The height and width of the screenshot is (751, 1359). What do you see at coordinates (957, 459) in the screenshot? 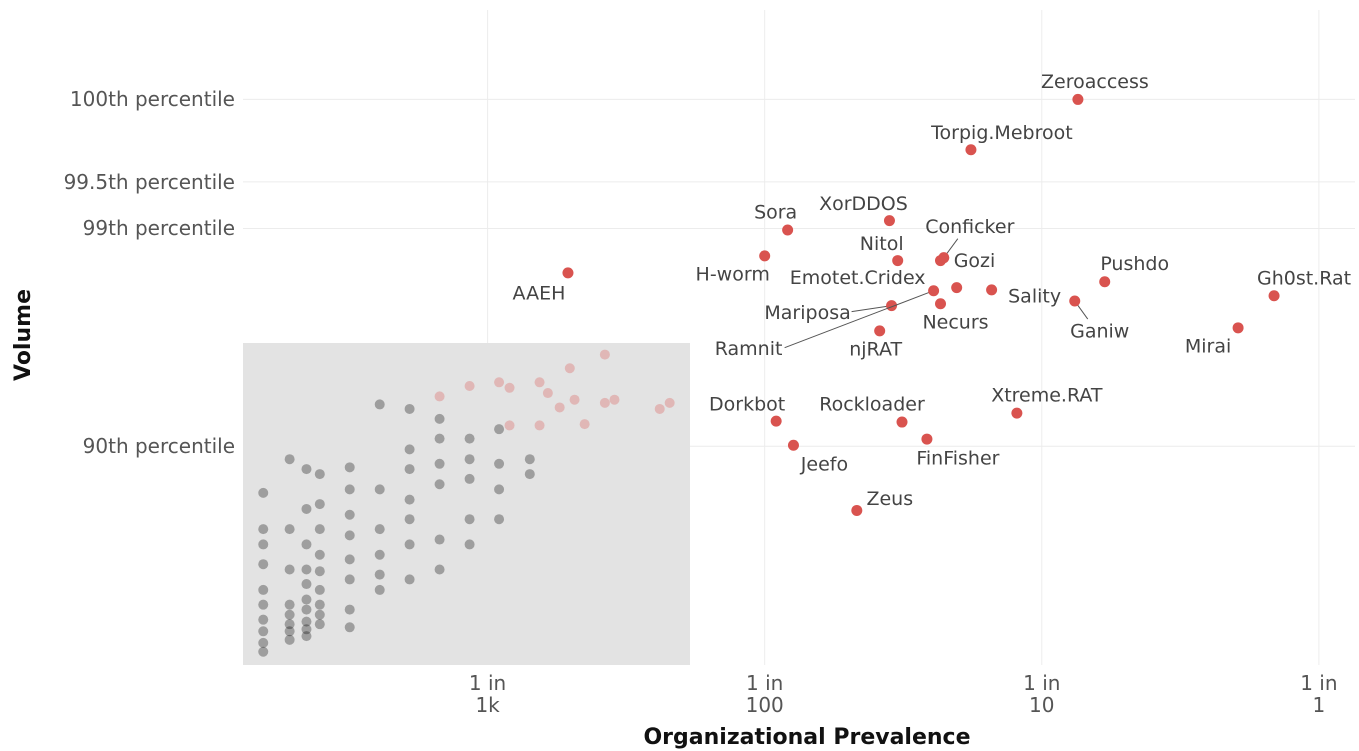
I see `point-label: FinFisher` at bounding box center [957, 459].